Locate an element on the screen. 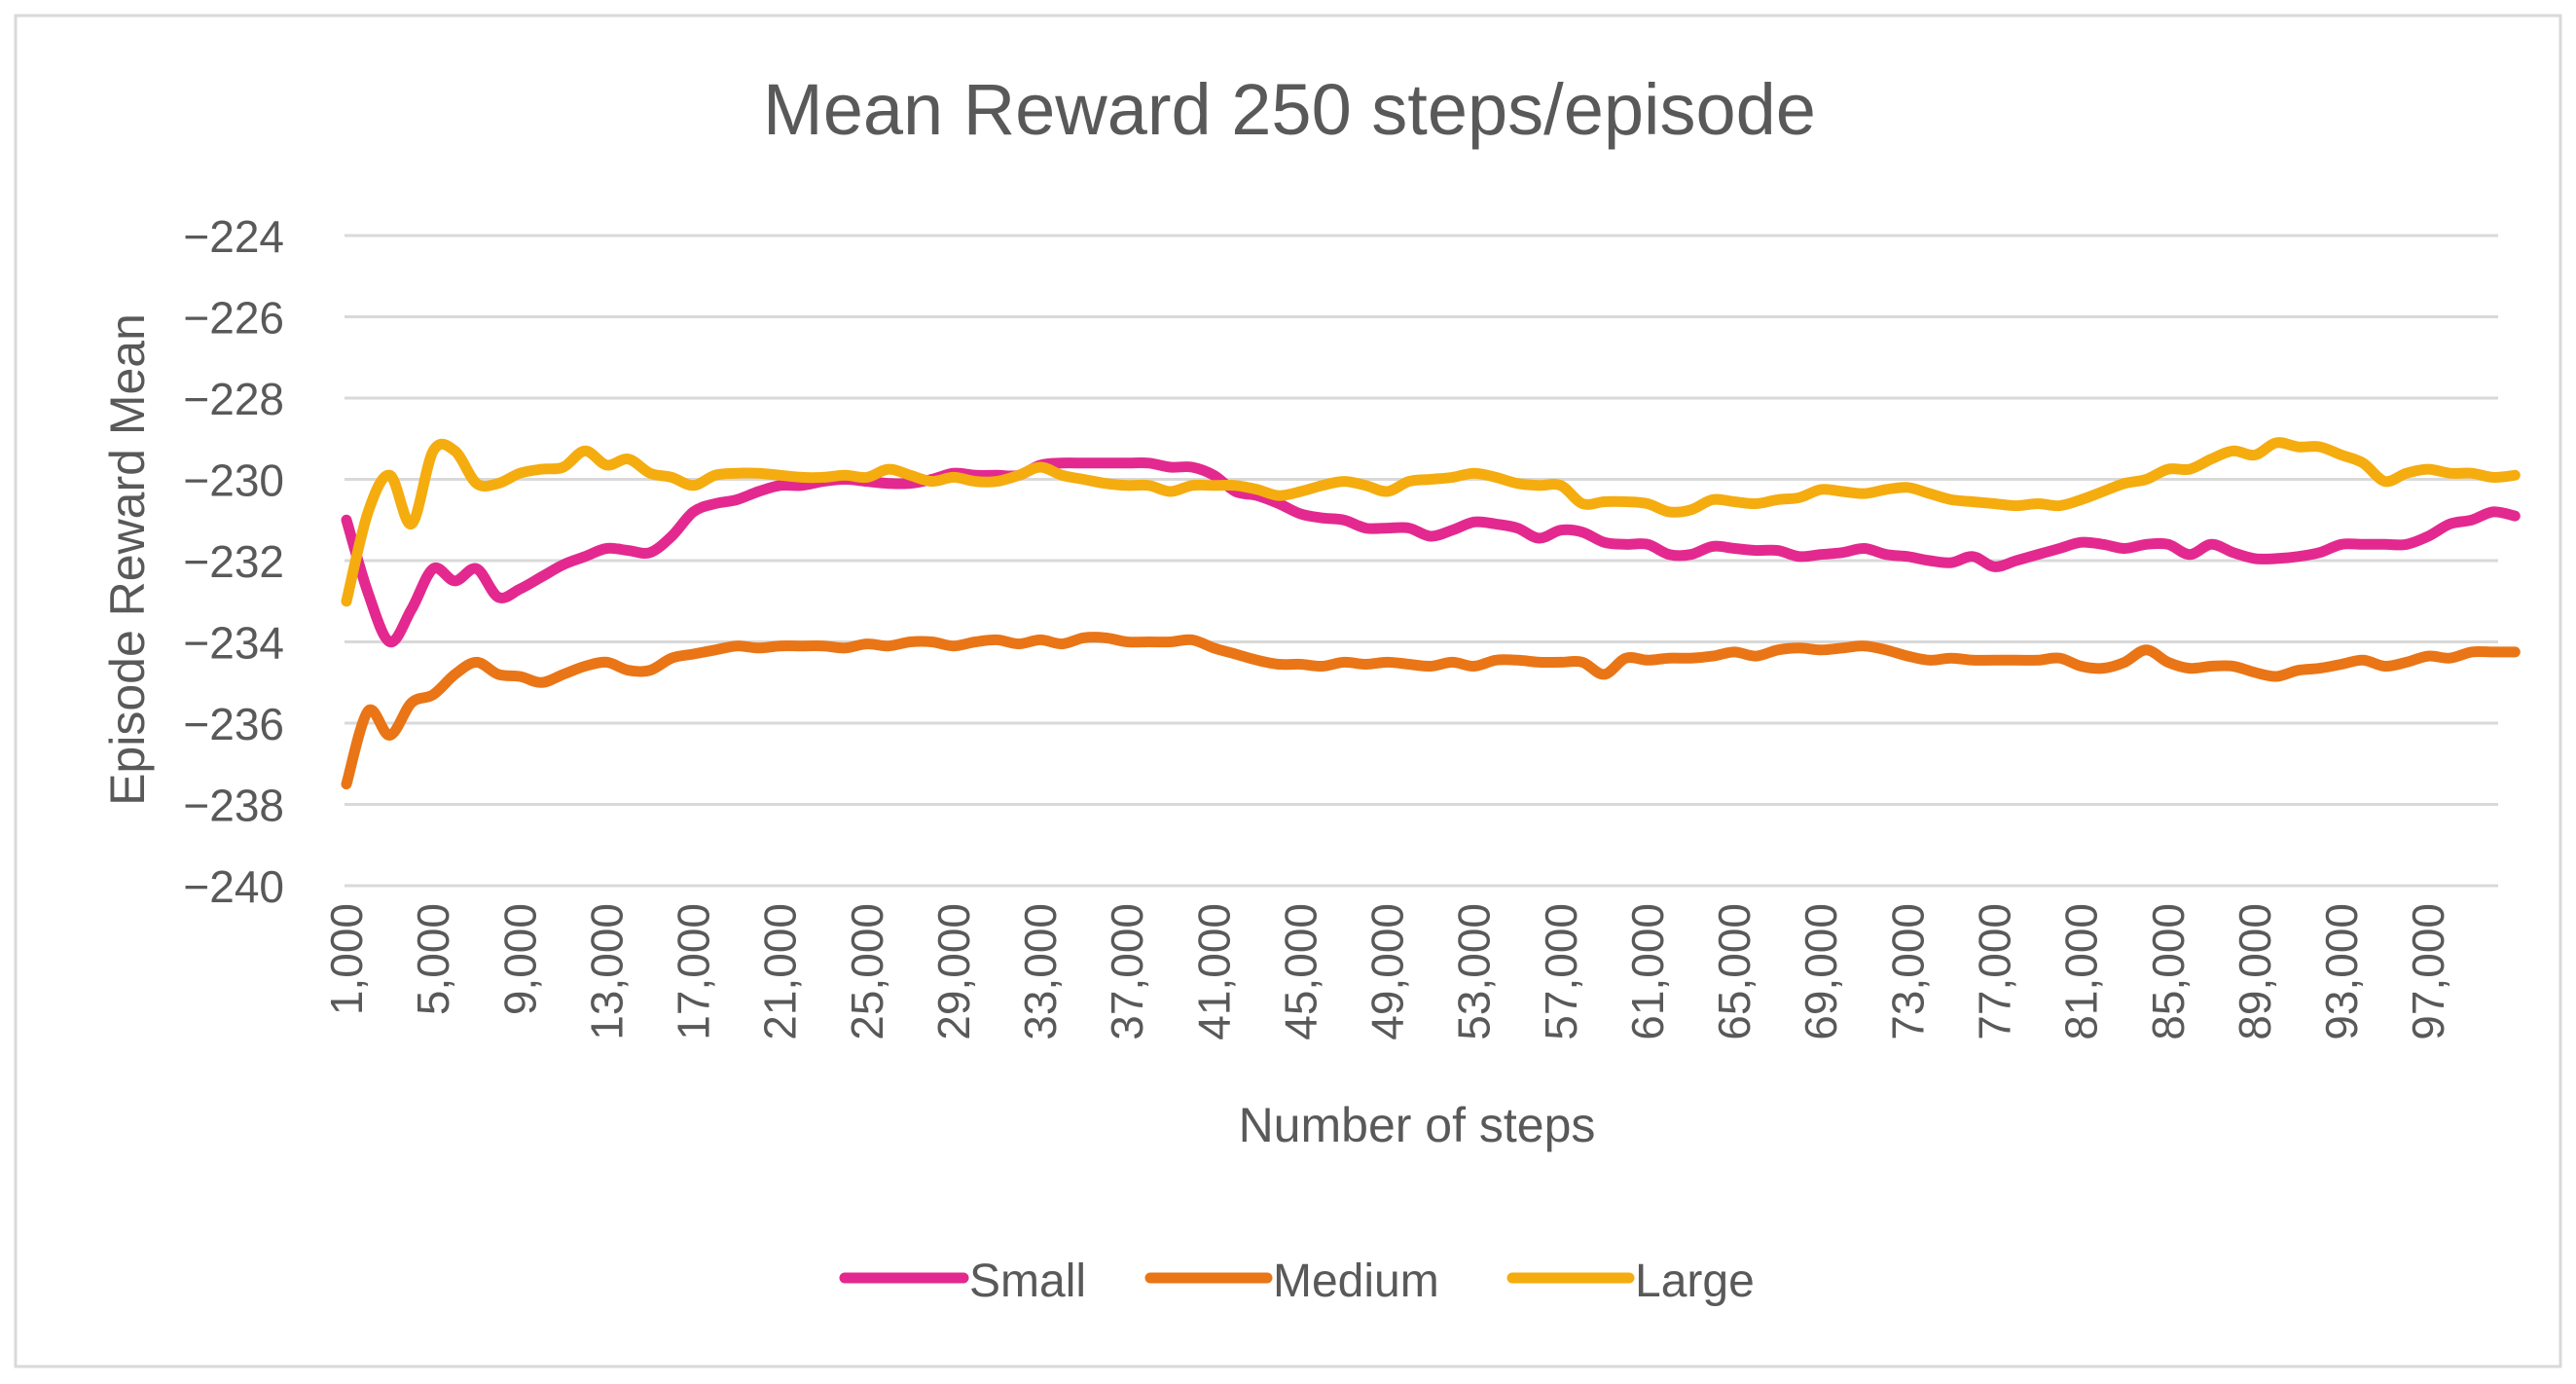 The height and width of the screenshot is (1384, 2576). x-tick-label: 61,000 is located at coordinates (1647, 972).